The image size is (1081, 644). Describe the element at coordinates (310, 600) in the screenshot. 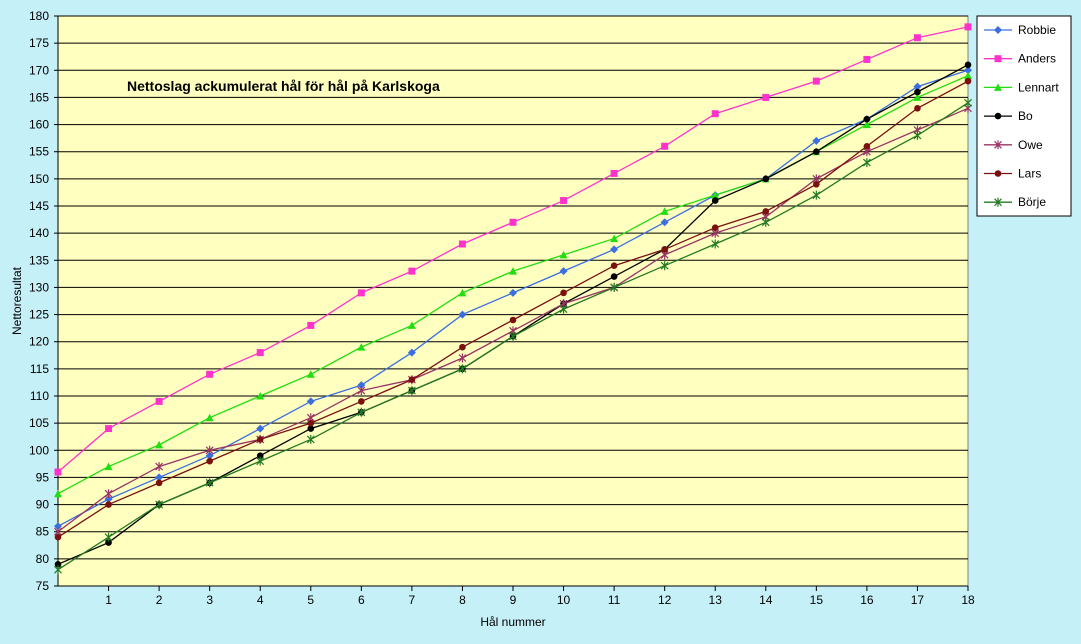

I see `x-tick-label: 5` at that location.